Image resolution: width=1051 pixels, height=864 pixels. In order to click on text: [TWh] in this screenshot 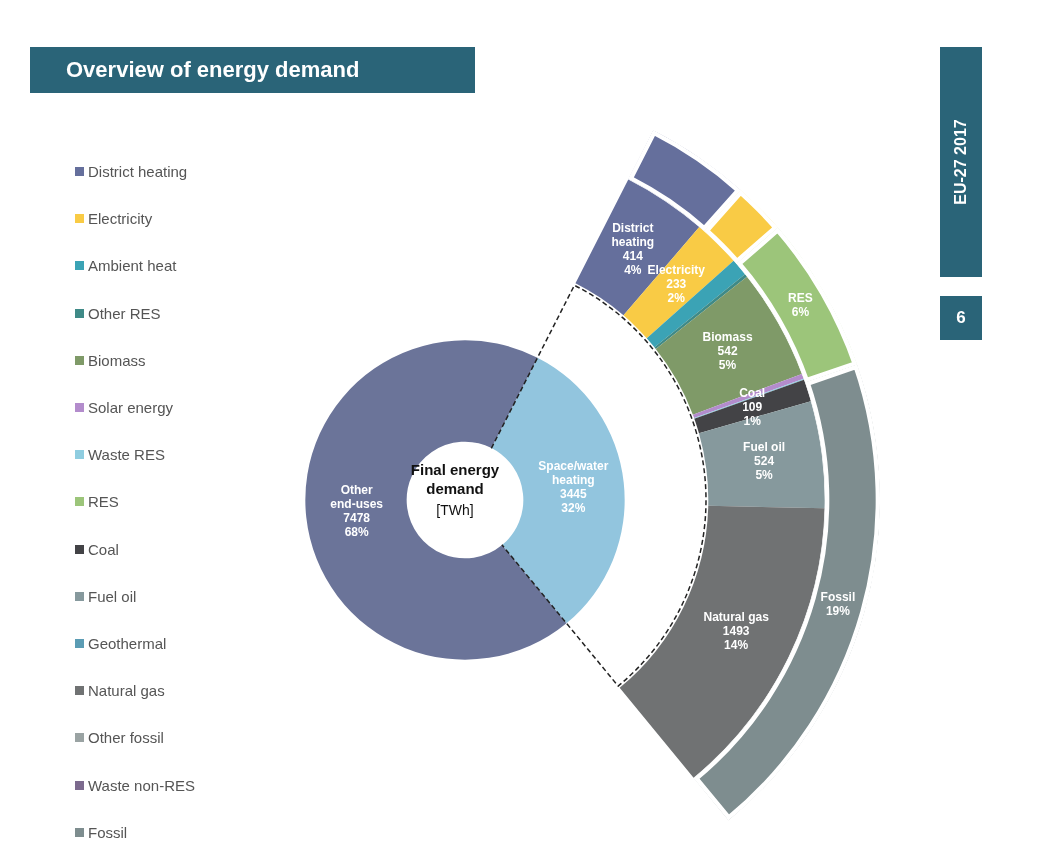, I will do `click(455, 510)`.